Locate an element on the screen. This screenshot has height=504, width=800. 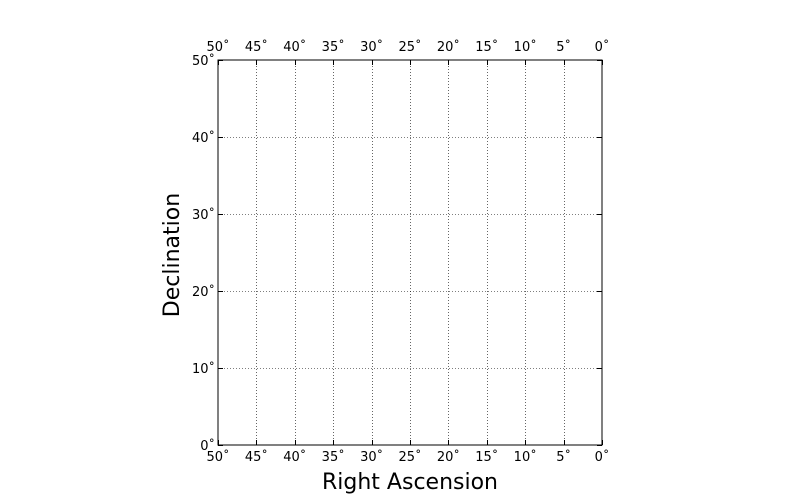
x-tick-label-bottom: 15˚ is located at coordinates (486, 457).